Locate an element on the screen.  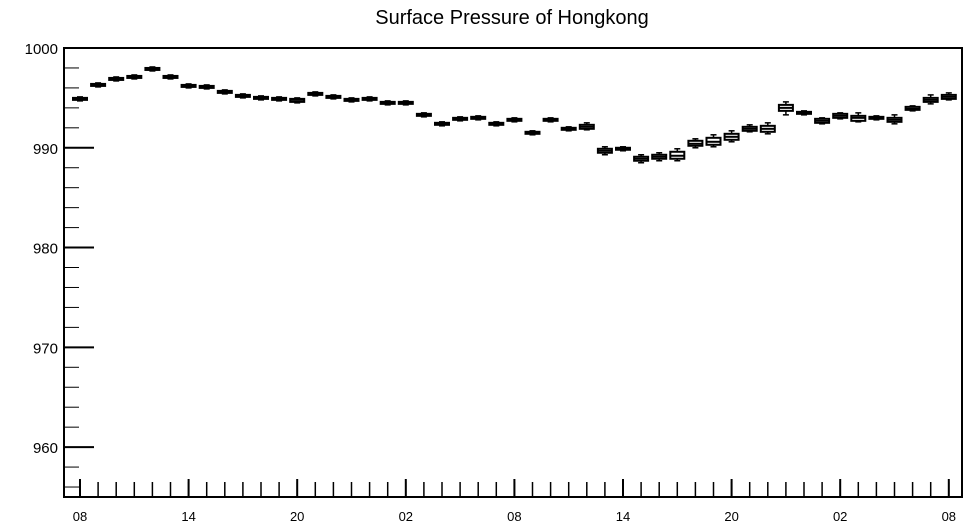
y-tick-label: 970 is located at coordinates (45, 348).